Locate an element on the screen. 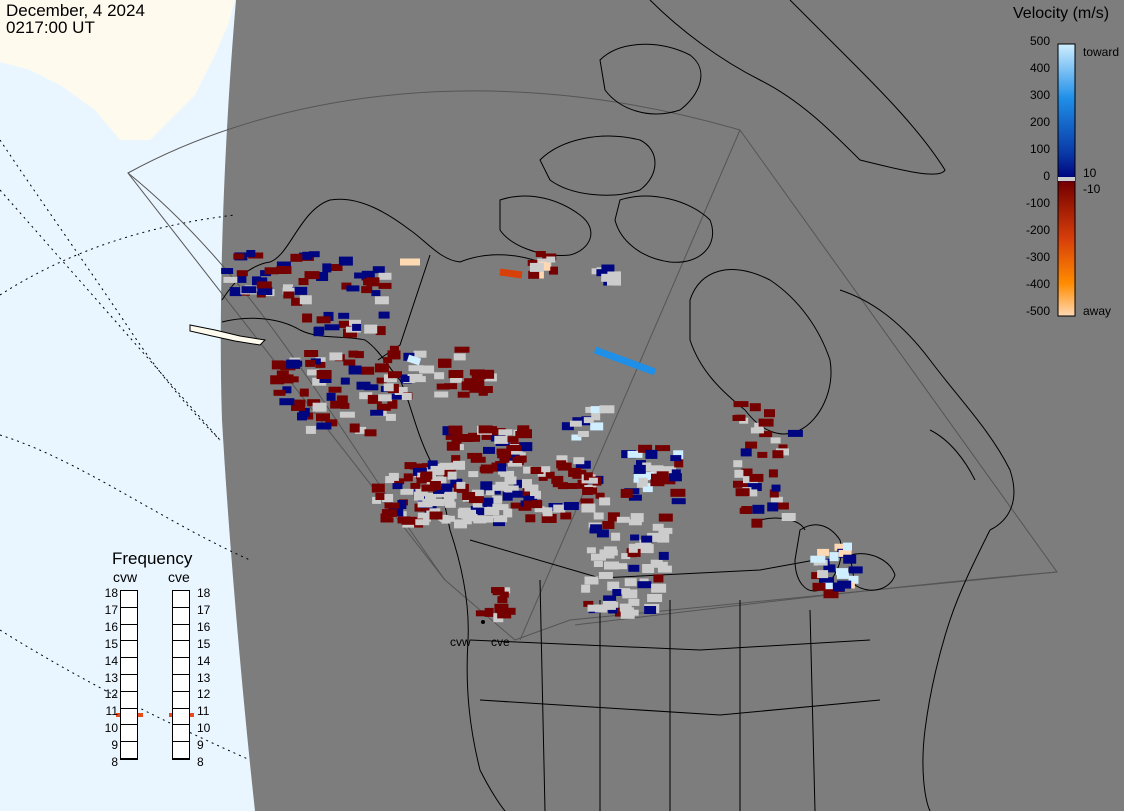  colorbar-tick: -200 is located at coordinates (1037, 230).